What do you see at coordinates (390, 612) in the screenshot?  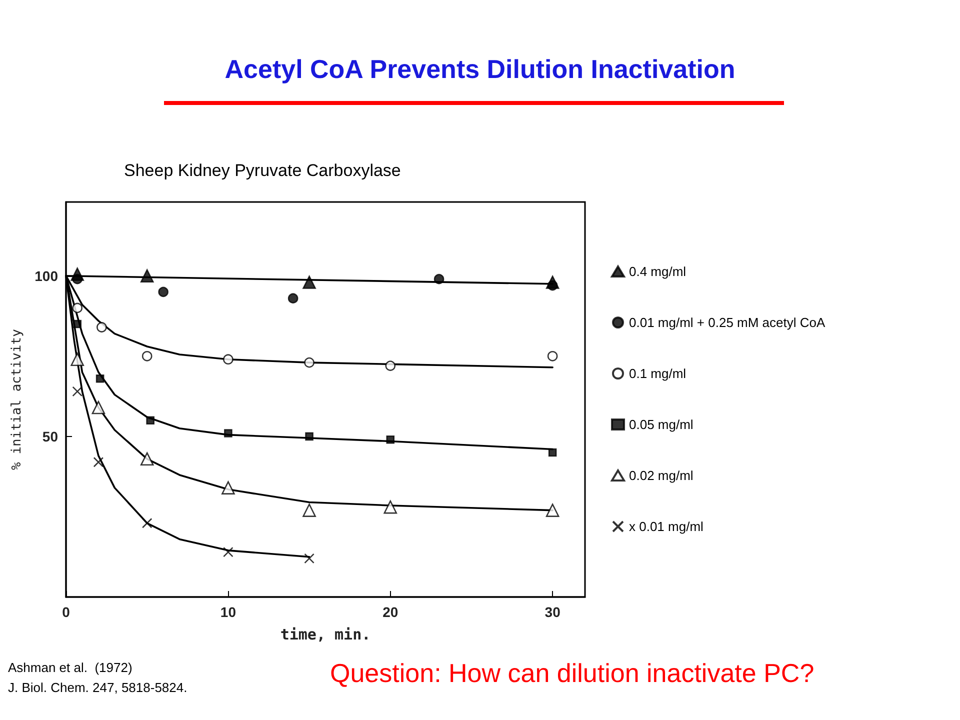 I see `x-tick-label: 20` at bounding box center [390, 612].